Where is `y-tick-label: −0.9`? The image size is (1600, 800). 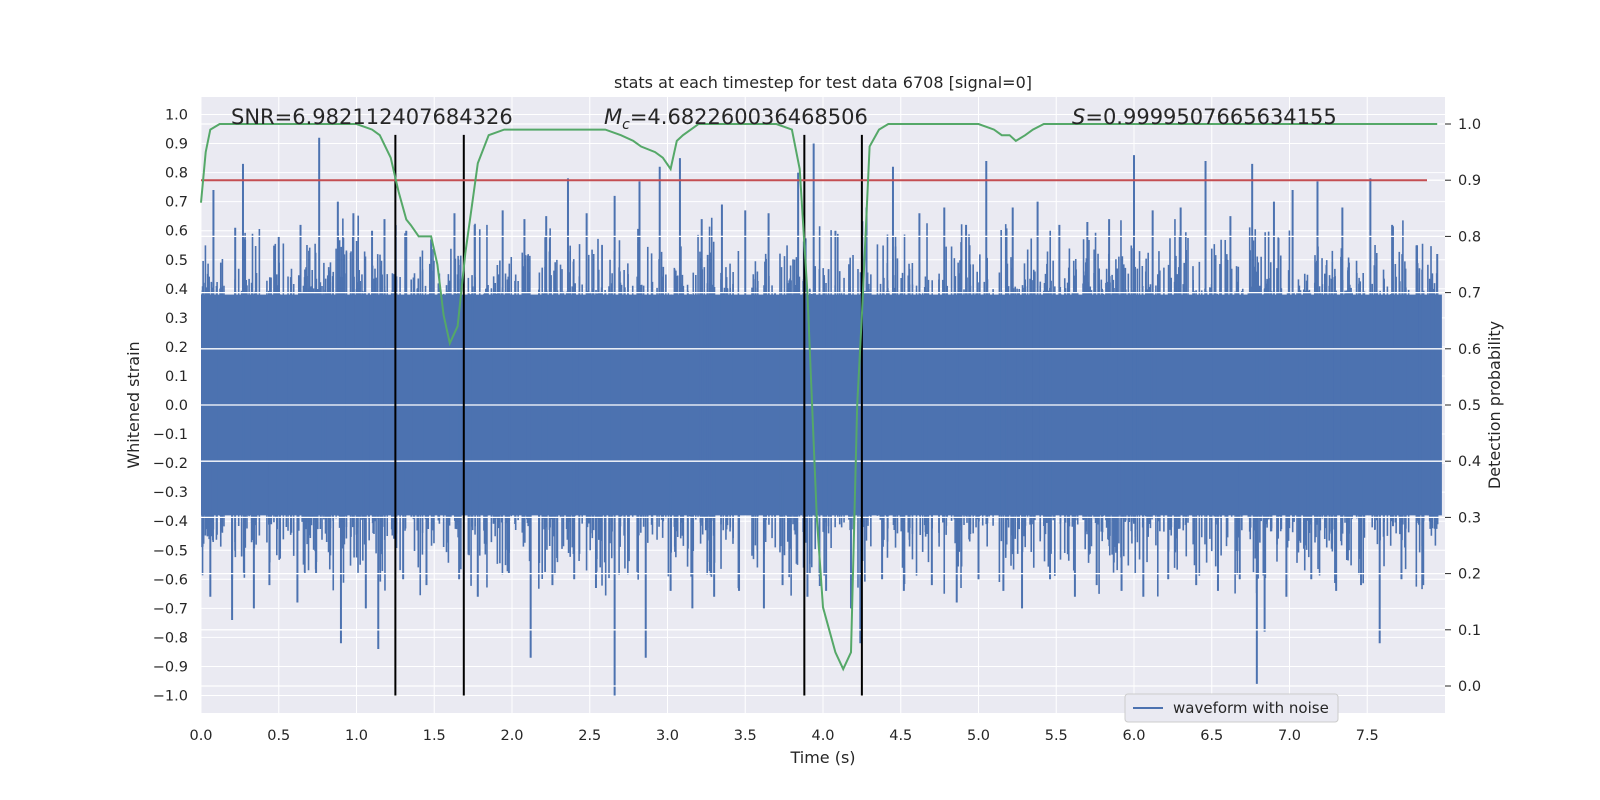 y-tick-label: −0.9 is located at coordinates (170, 667).